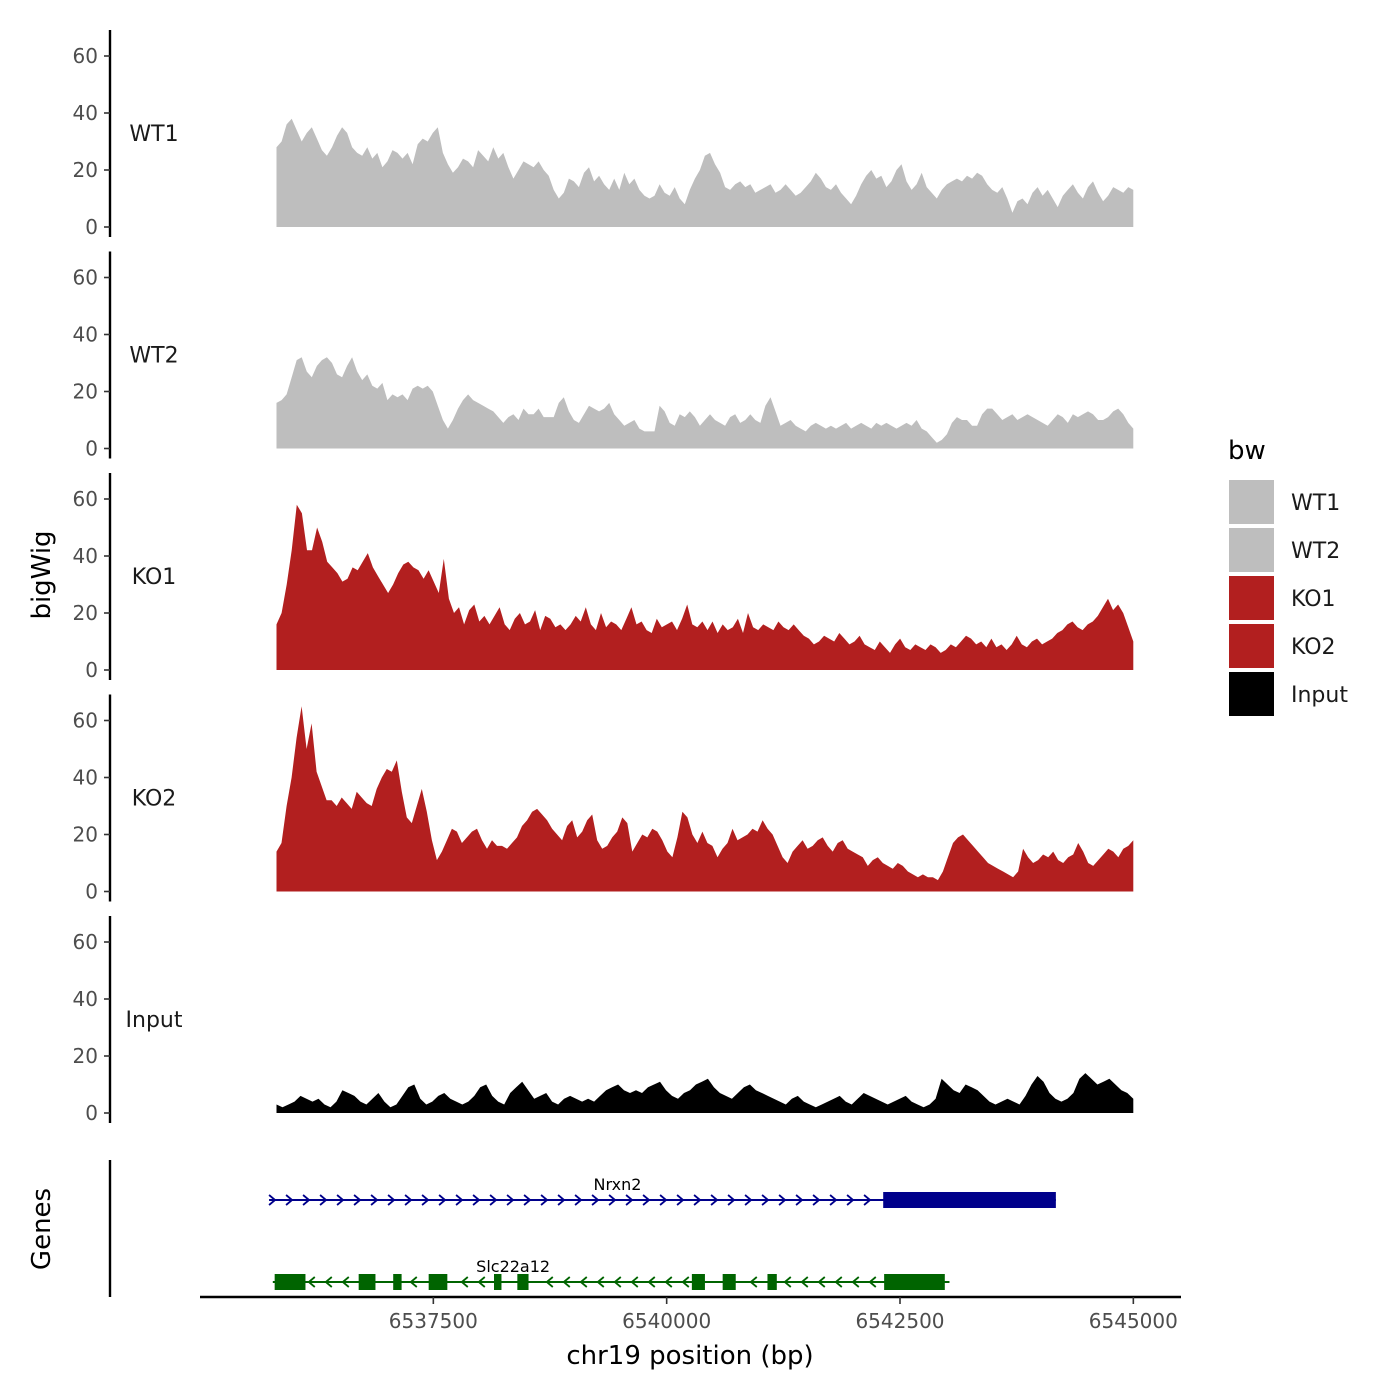 The width and height of the screenshot is (1400, 1400). What do you see at coordinates (1133, 1321) in the screenshot?
I see `x-tick-label: 6545000` at bounding box center [1133, 1321].